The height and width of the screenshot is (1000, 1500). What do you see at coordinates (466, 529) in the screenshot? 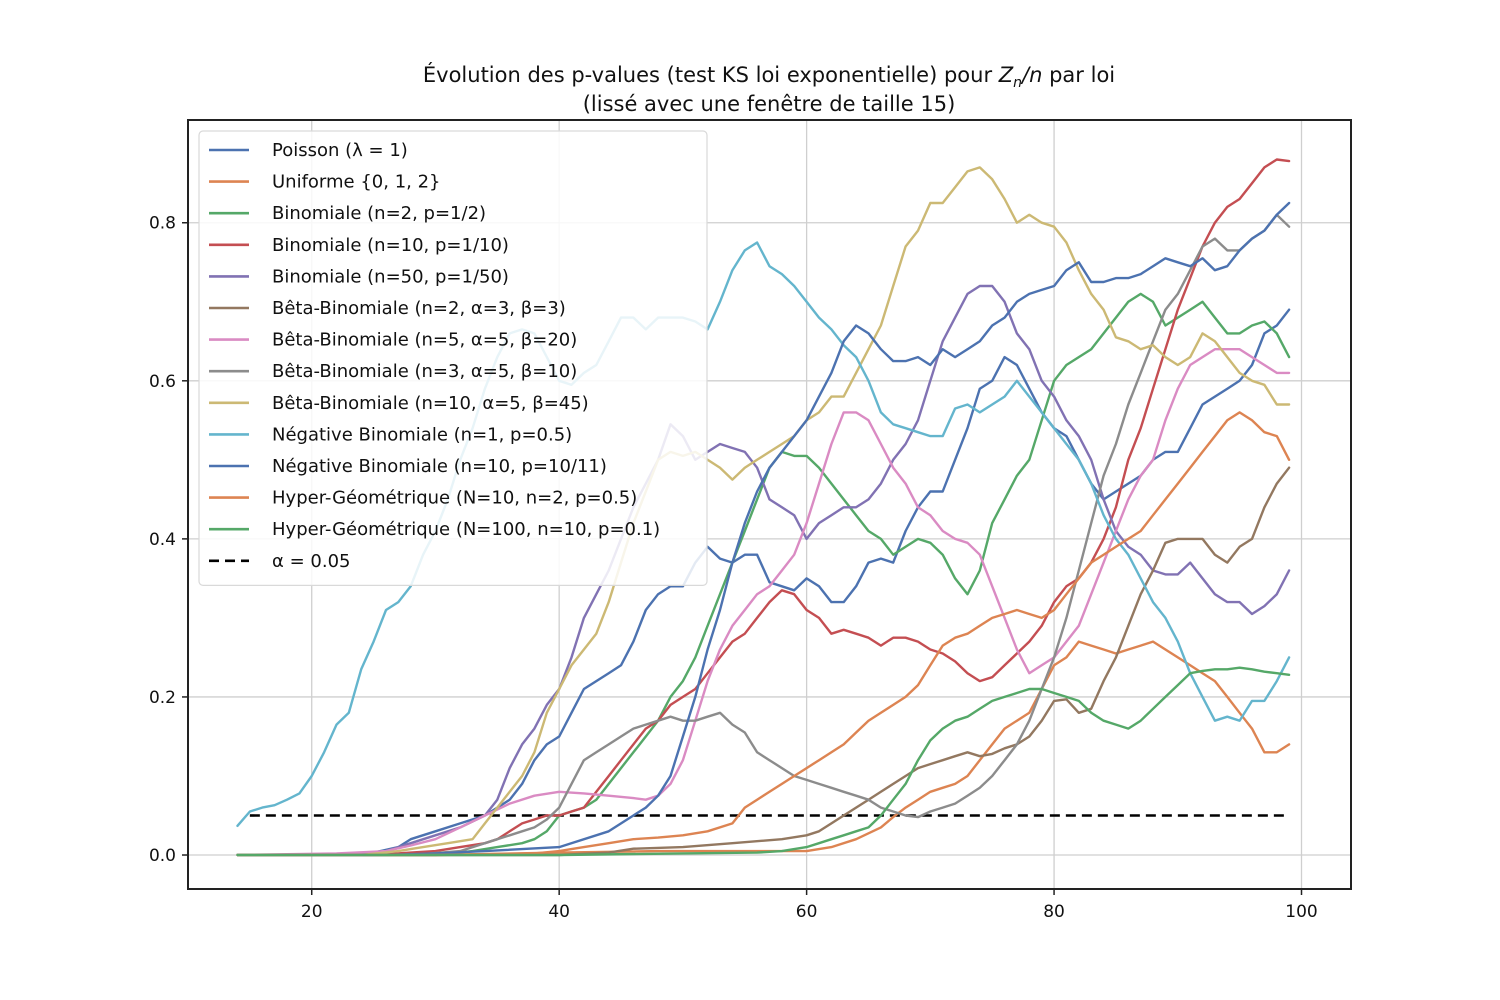
I see `legend-label: Hyper-Géométrique (N=100, n=10, p=0.1)` at bounding box center [466, 529].